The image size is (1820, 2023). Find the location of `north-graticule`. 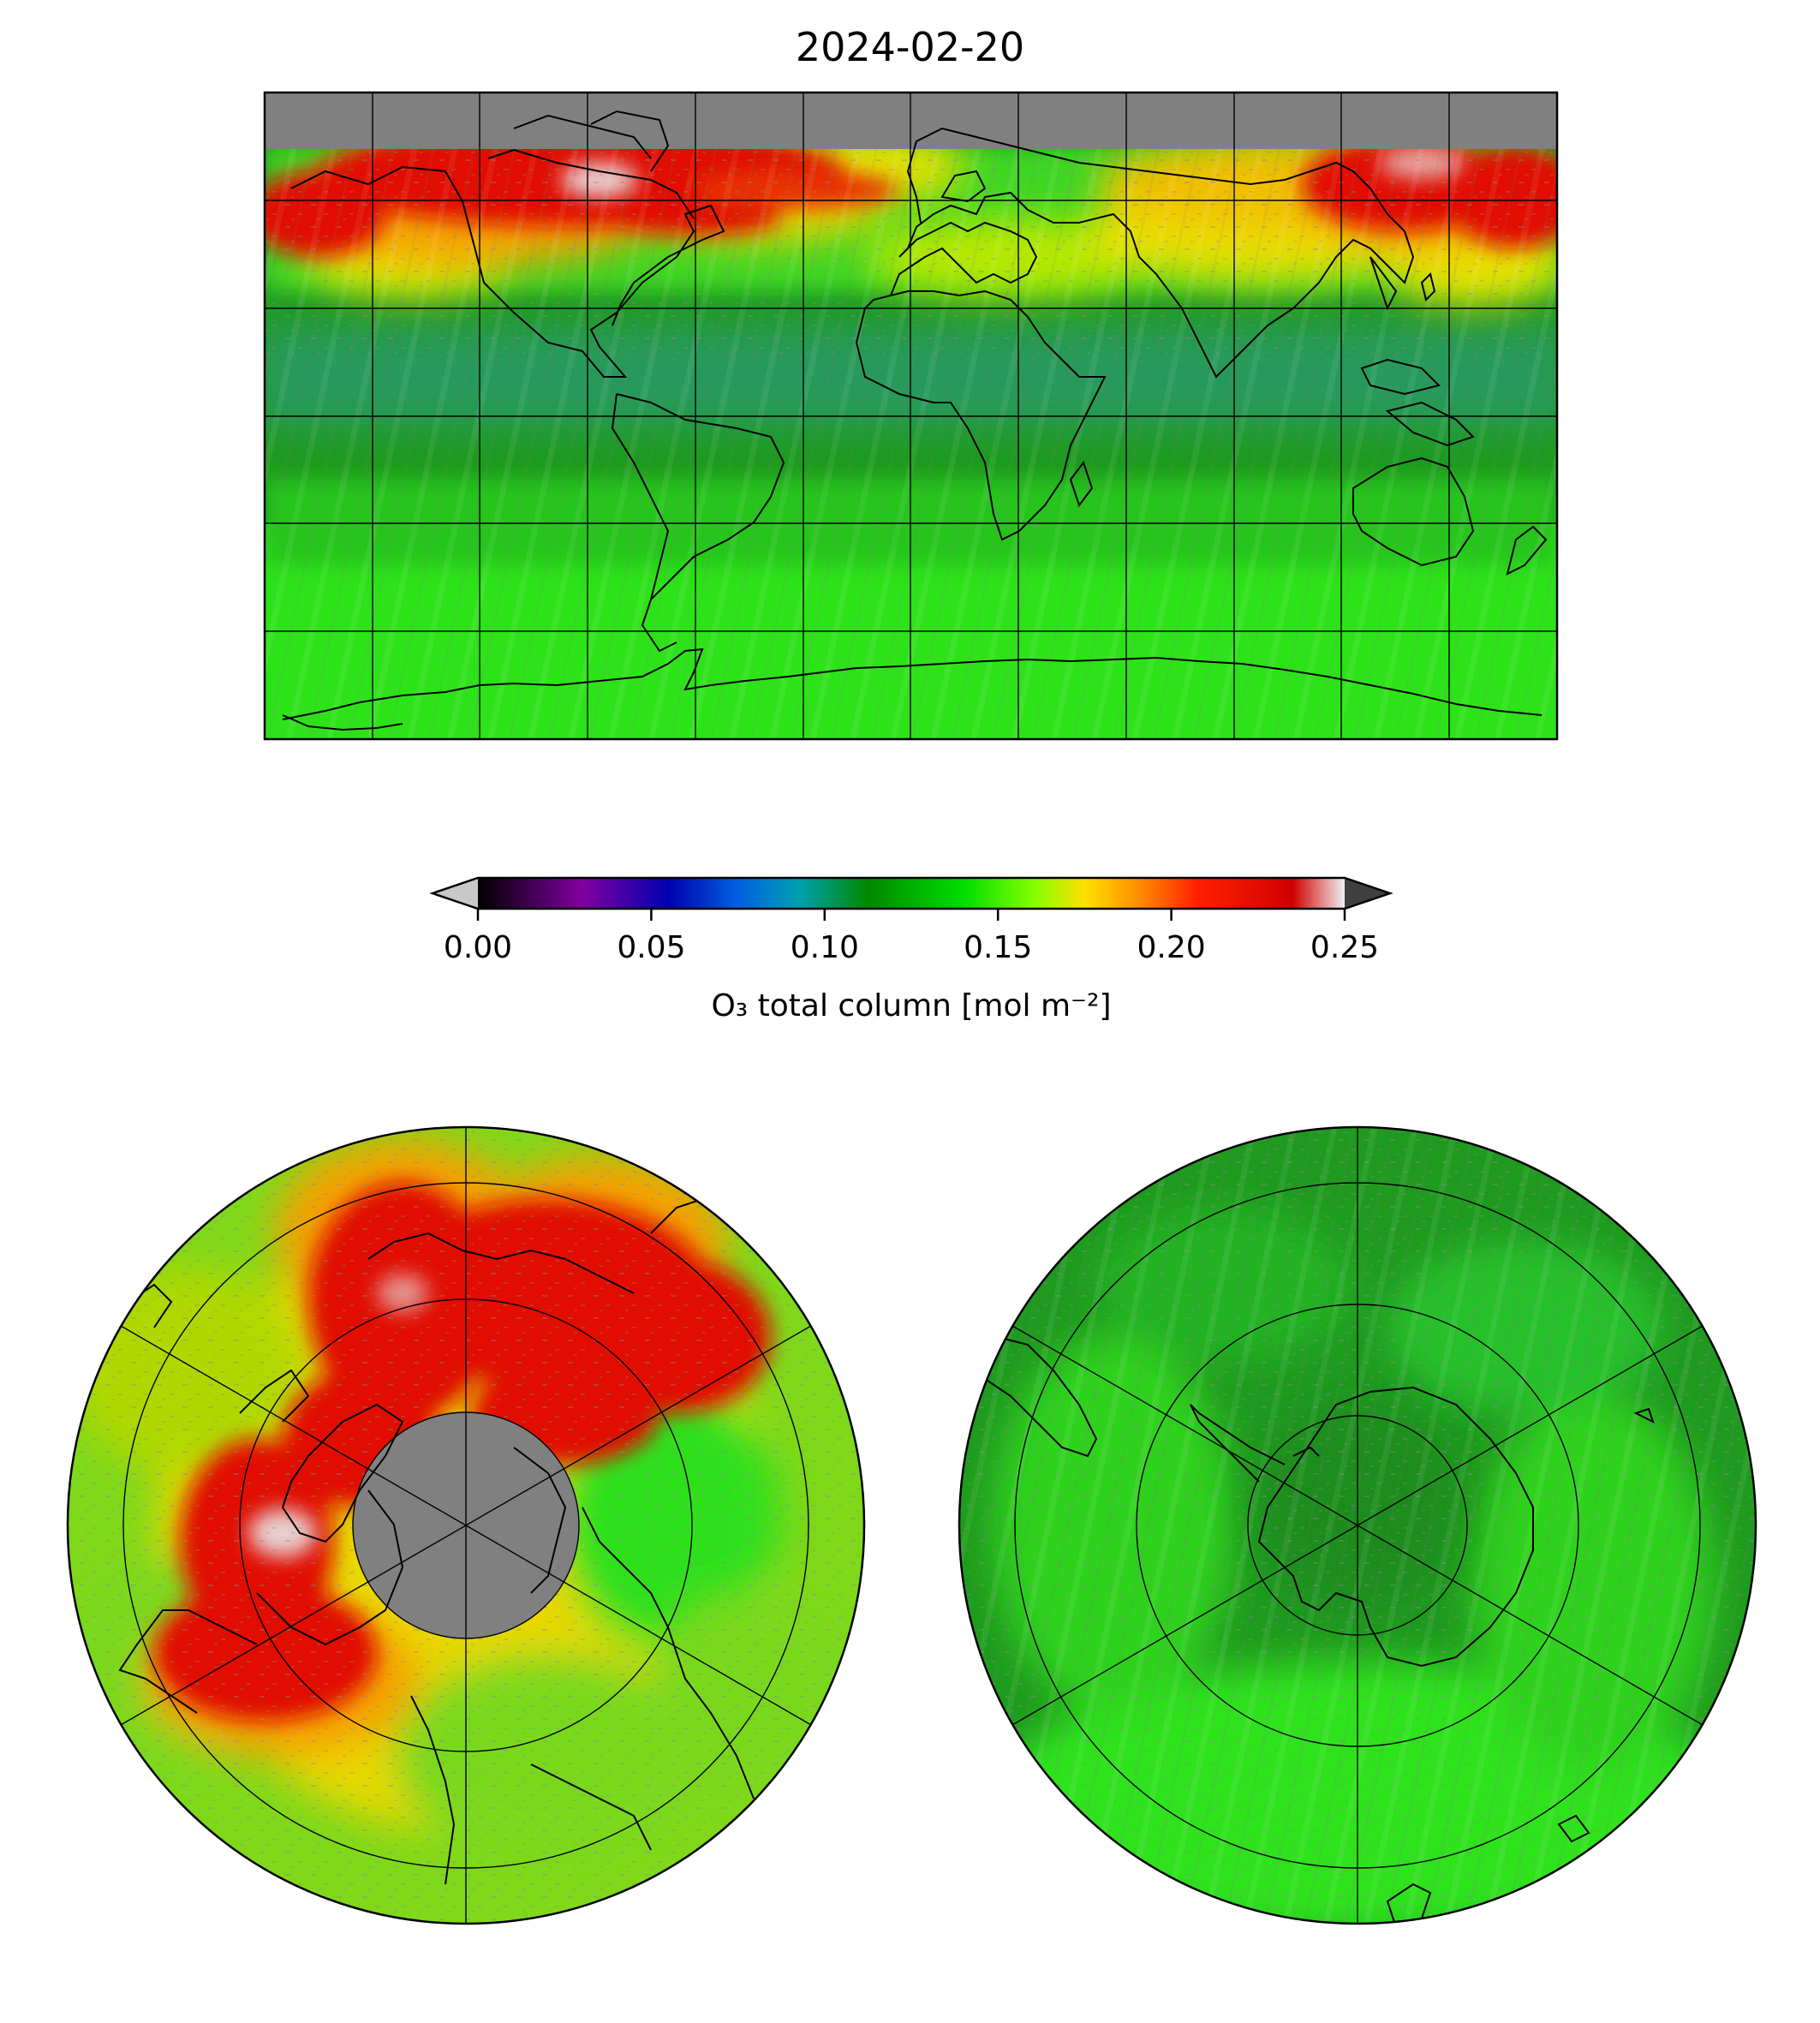

north-graticule is located at coordinates (466, 1525).